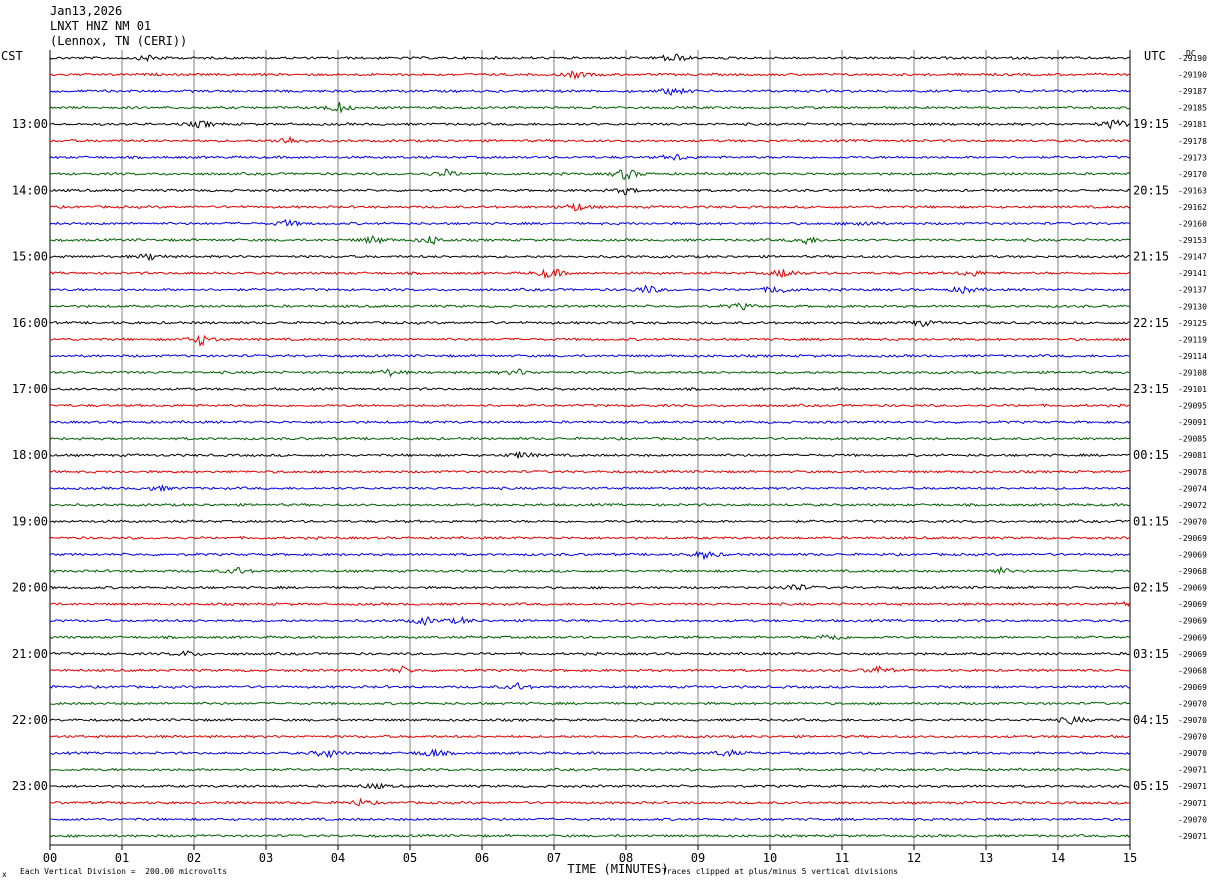 The height and width of the screenshot is (886, 1210). I want to click on utc-hour-label: 01:15, so click(1151, 521).